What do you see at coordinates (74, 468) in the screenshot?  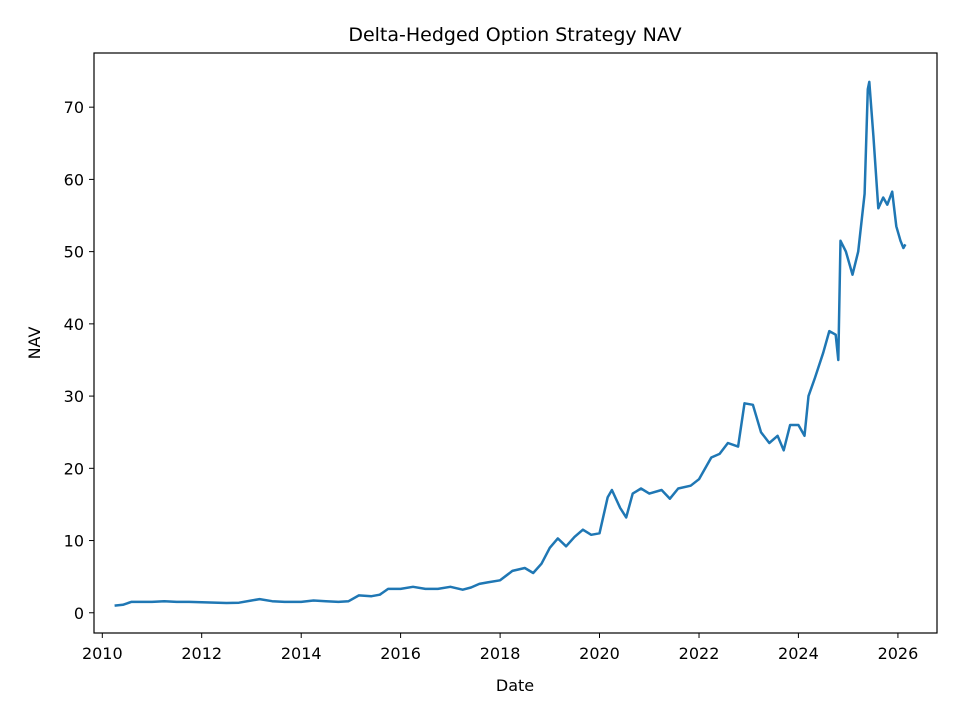 I see `y-tick-label: 20` at bounding box center [74, 468].